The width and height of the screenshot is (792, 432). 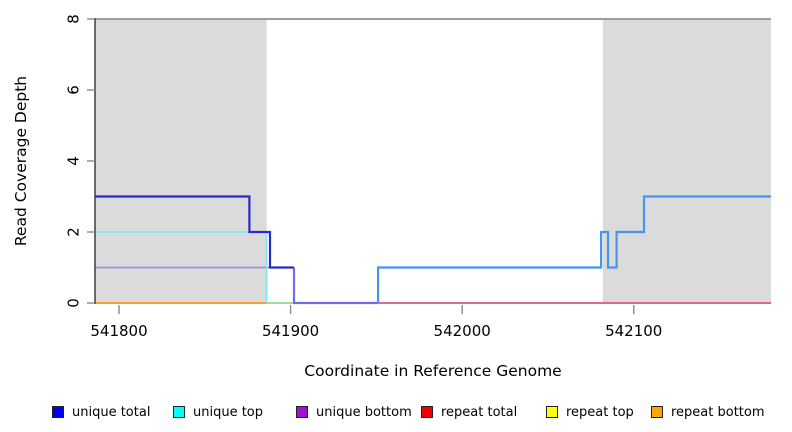 I want to click on y-axis-title: Read Coverage Depth, so click(x=21, y=161).